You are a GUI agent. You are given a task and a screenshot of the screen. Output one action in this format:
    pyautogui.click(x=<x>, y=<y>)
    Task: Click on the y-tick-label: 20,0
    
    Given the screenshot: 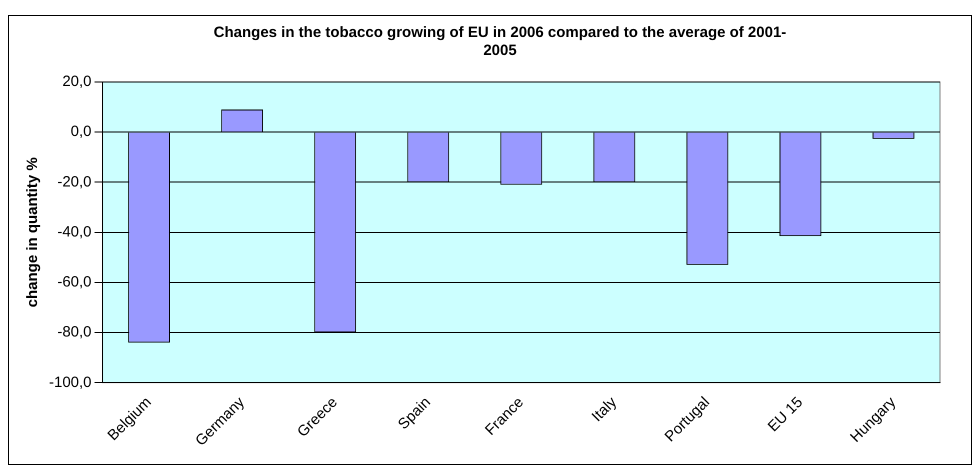 What is the action you would take?
    pyautogui.click(x=77, y=81)
    